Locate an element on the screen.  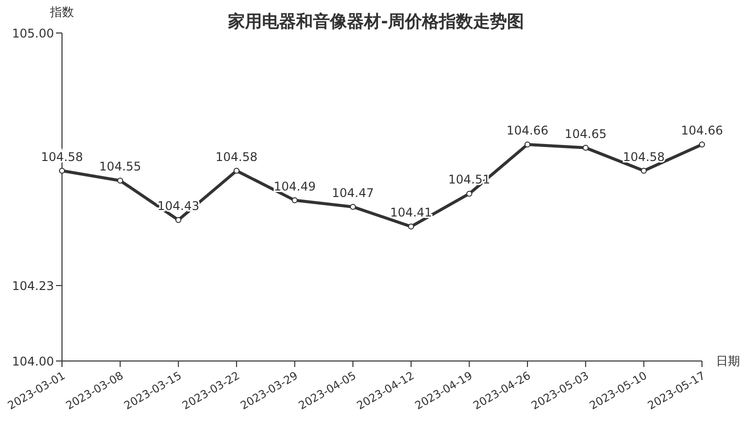
data-label: 104.65 is located at coordinates (585, 133).